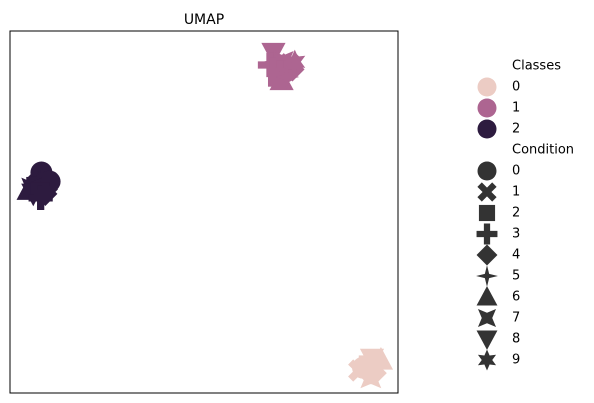 Image resolution: width=594 pixels, height=403 pixels. What do you see at coordinates (543, 150) in the screenshot?
I see `legend-title-condition: Condition` at bounding box center [543, 150].